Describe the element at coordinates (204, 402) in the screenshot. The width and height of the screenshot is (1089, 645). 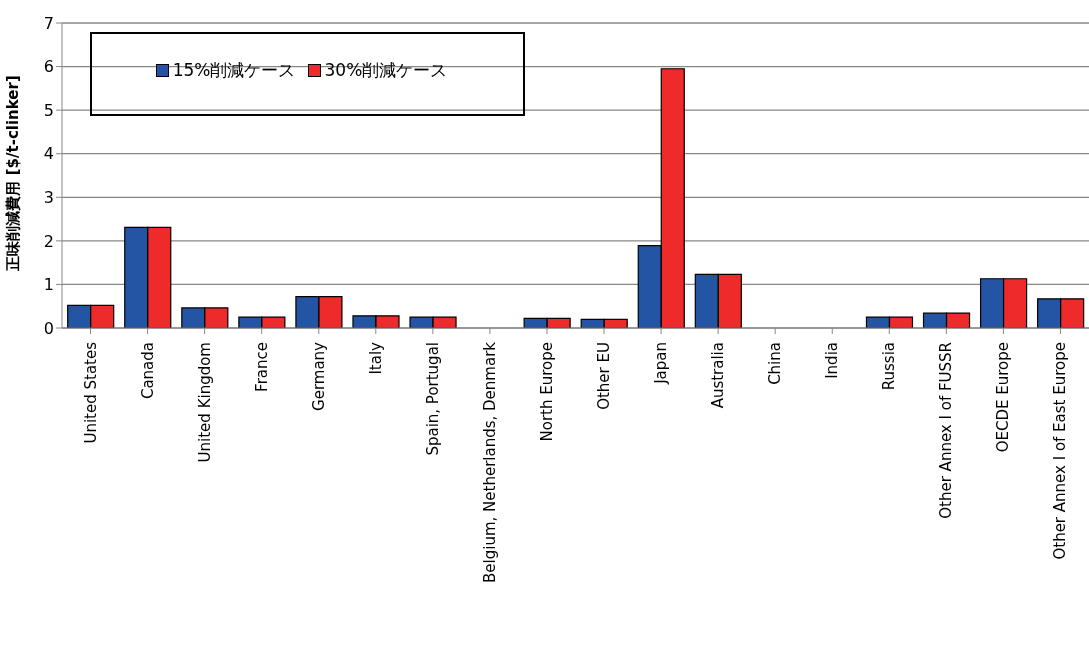
I see `x-tick-label: United Kingdom` at that location.